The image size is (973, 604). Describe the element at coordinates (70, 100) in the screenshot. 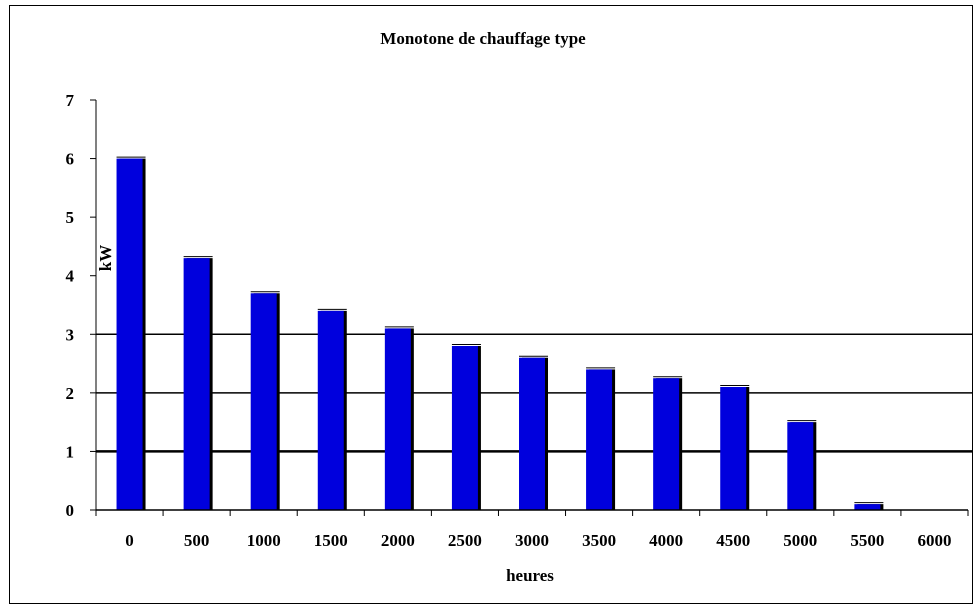

I see `y-tick-label: 7` at that location.